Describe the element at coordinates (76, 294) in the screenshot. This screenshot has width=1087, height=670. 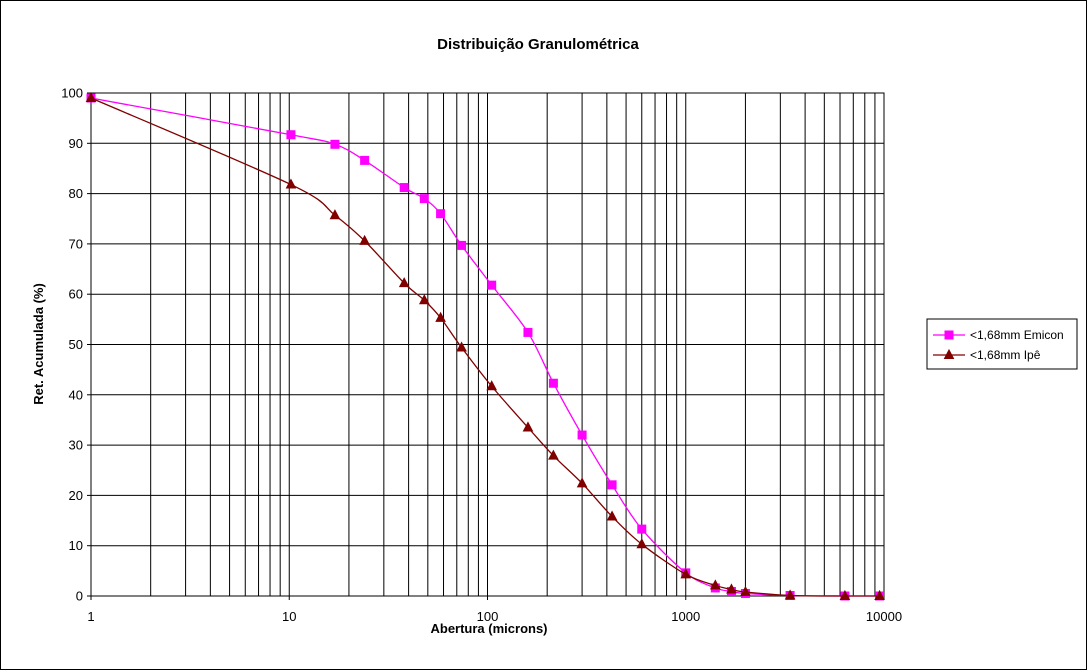
I see `y-tick-label: 60` at that location.